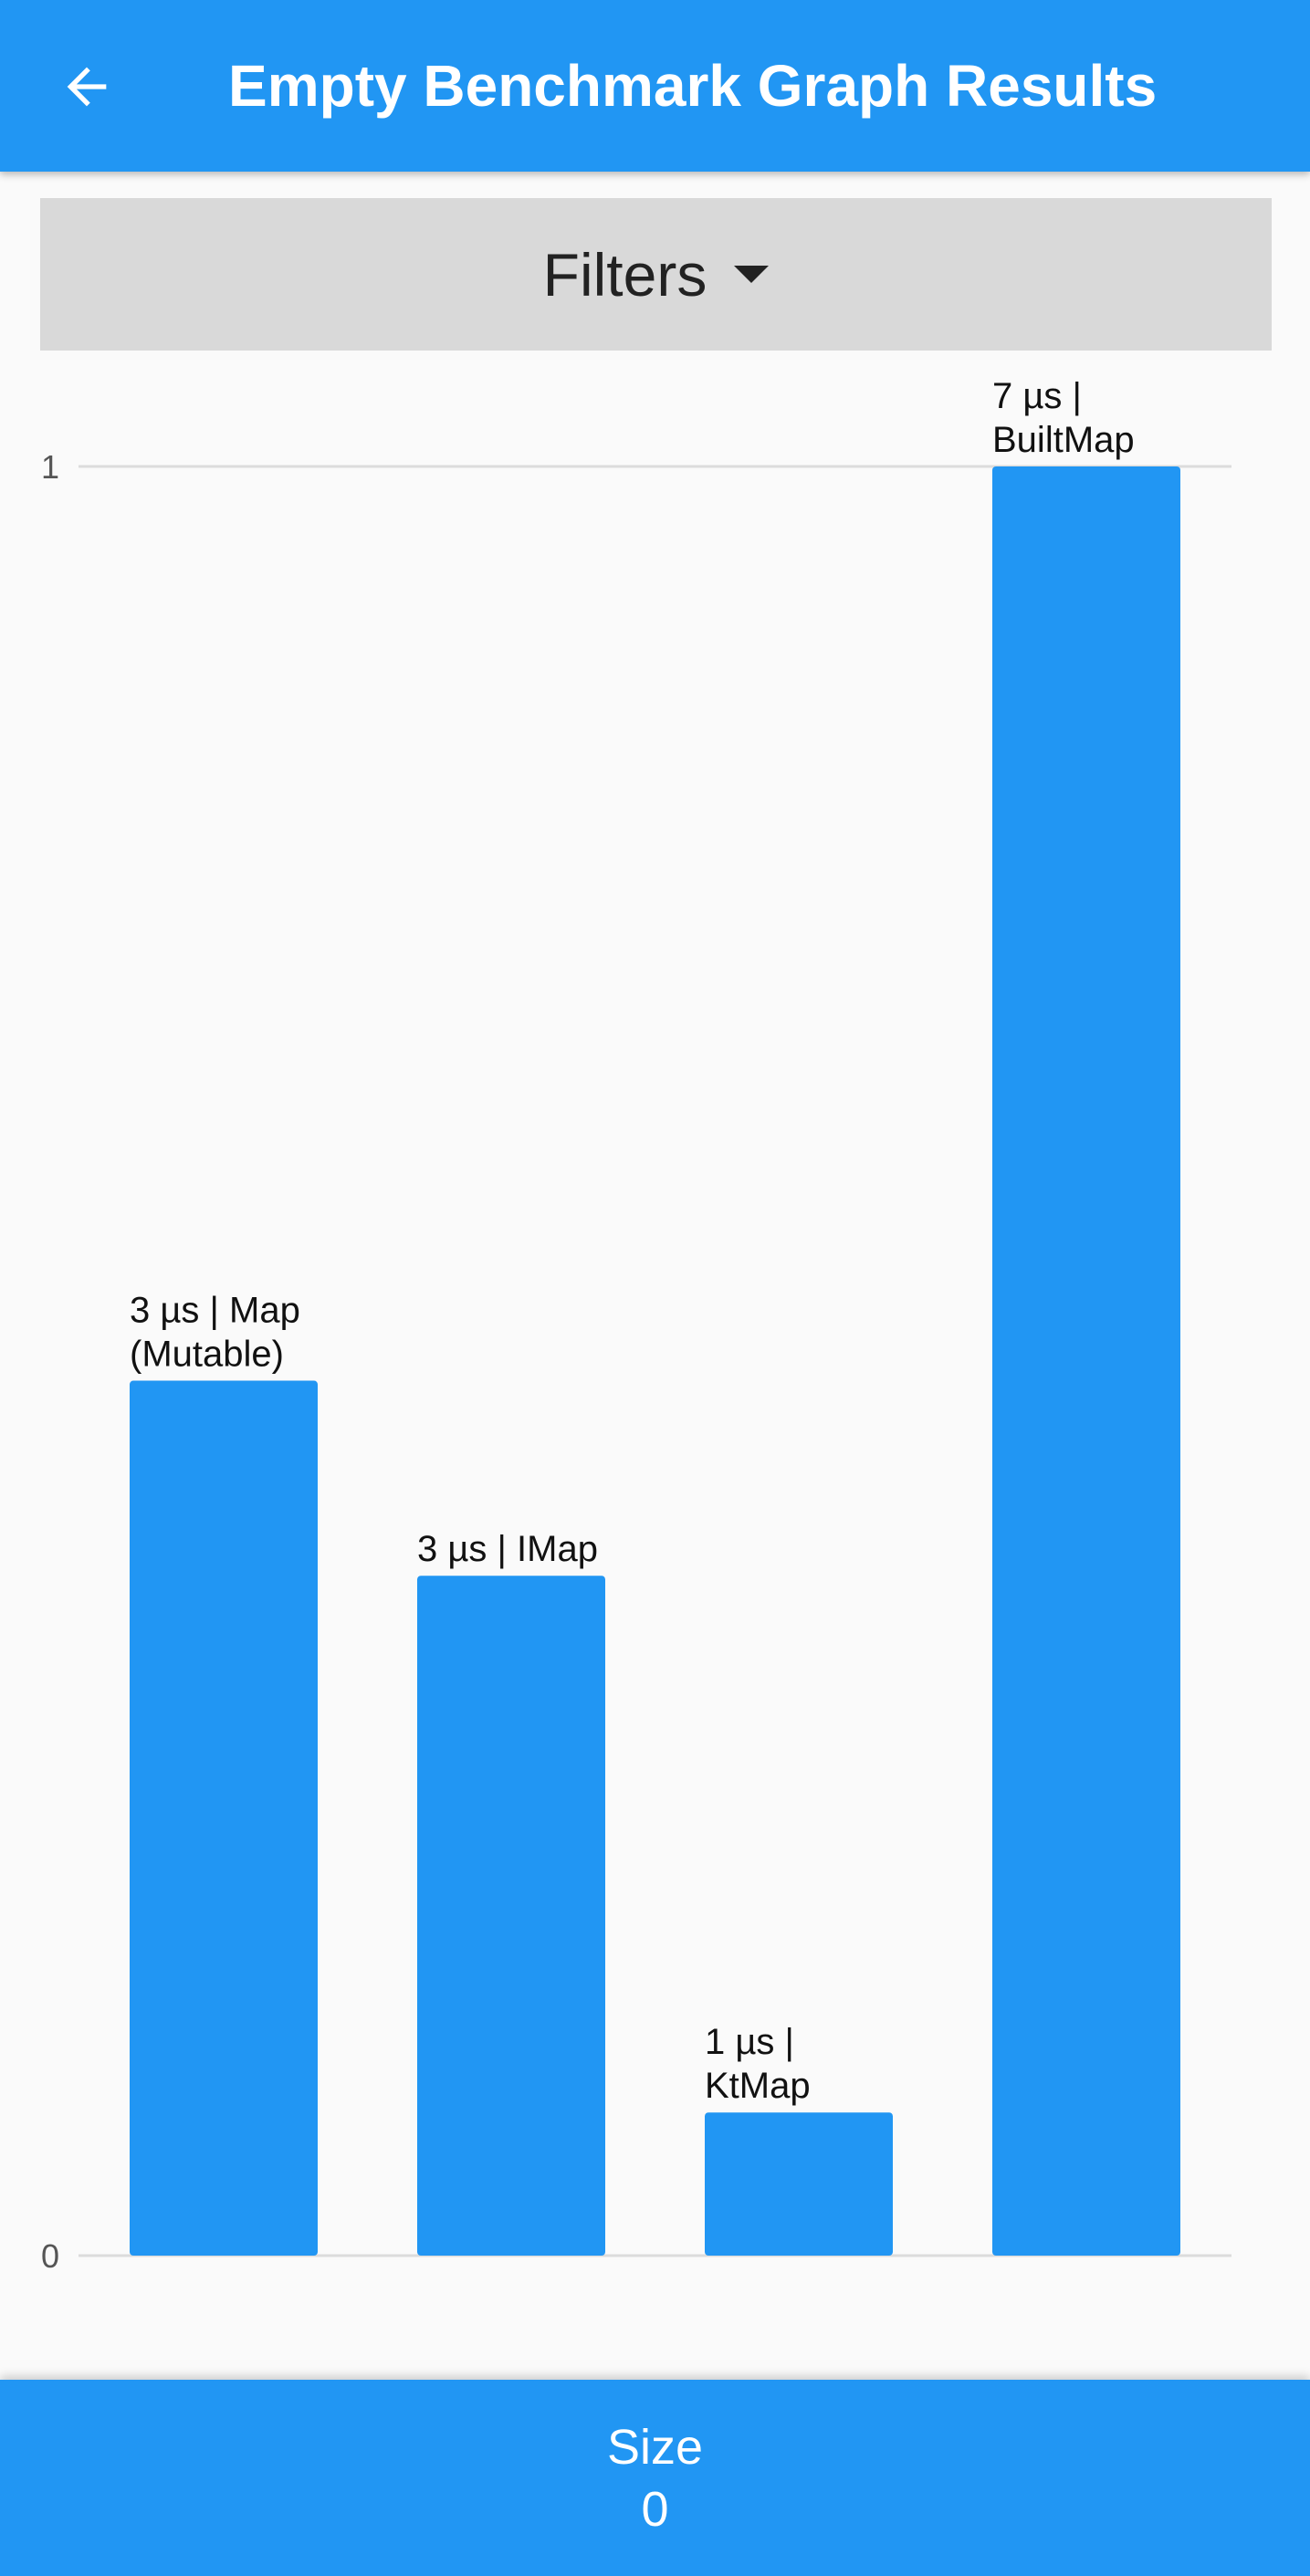 Image resolution: width=1310 pixels, height=2576 pixels. What do you see at coordinates (50, 2256) in the screenshot?
I see `y-tick-label: 0` at bounding box center [50, 2256].